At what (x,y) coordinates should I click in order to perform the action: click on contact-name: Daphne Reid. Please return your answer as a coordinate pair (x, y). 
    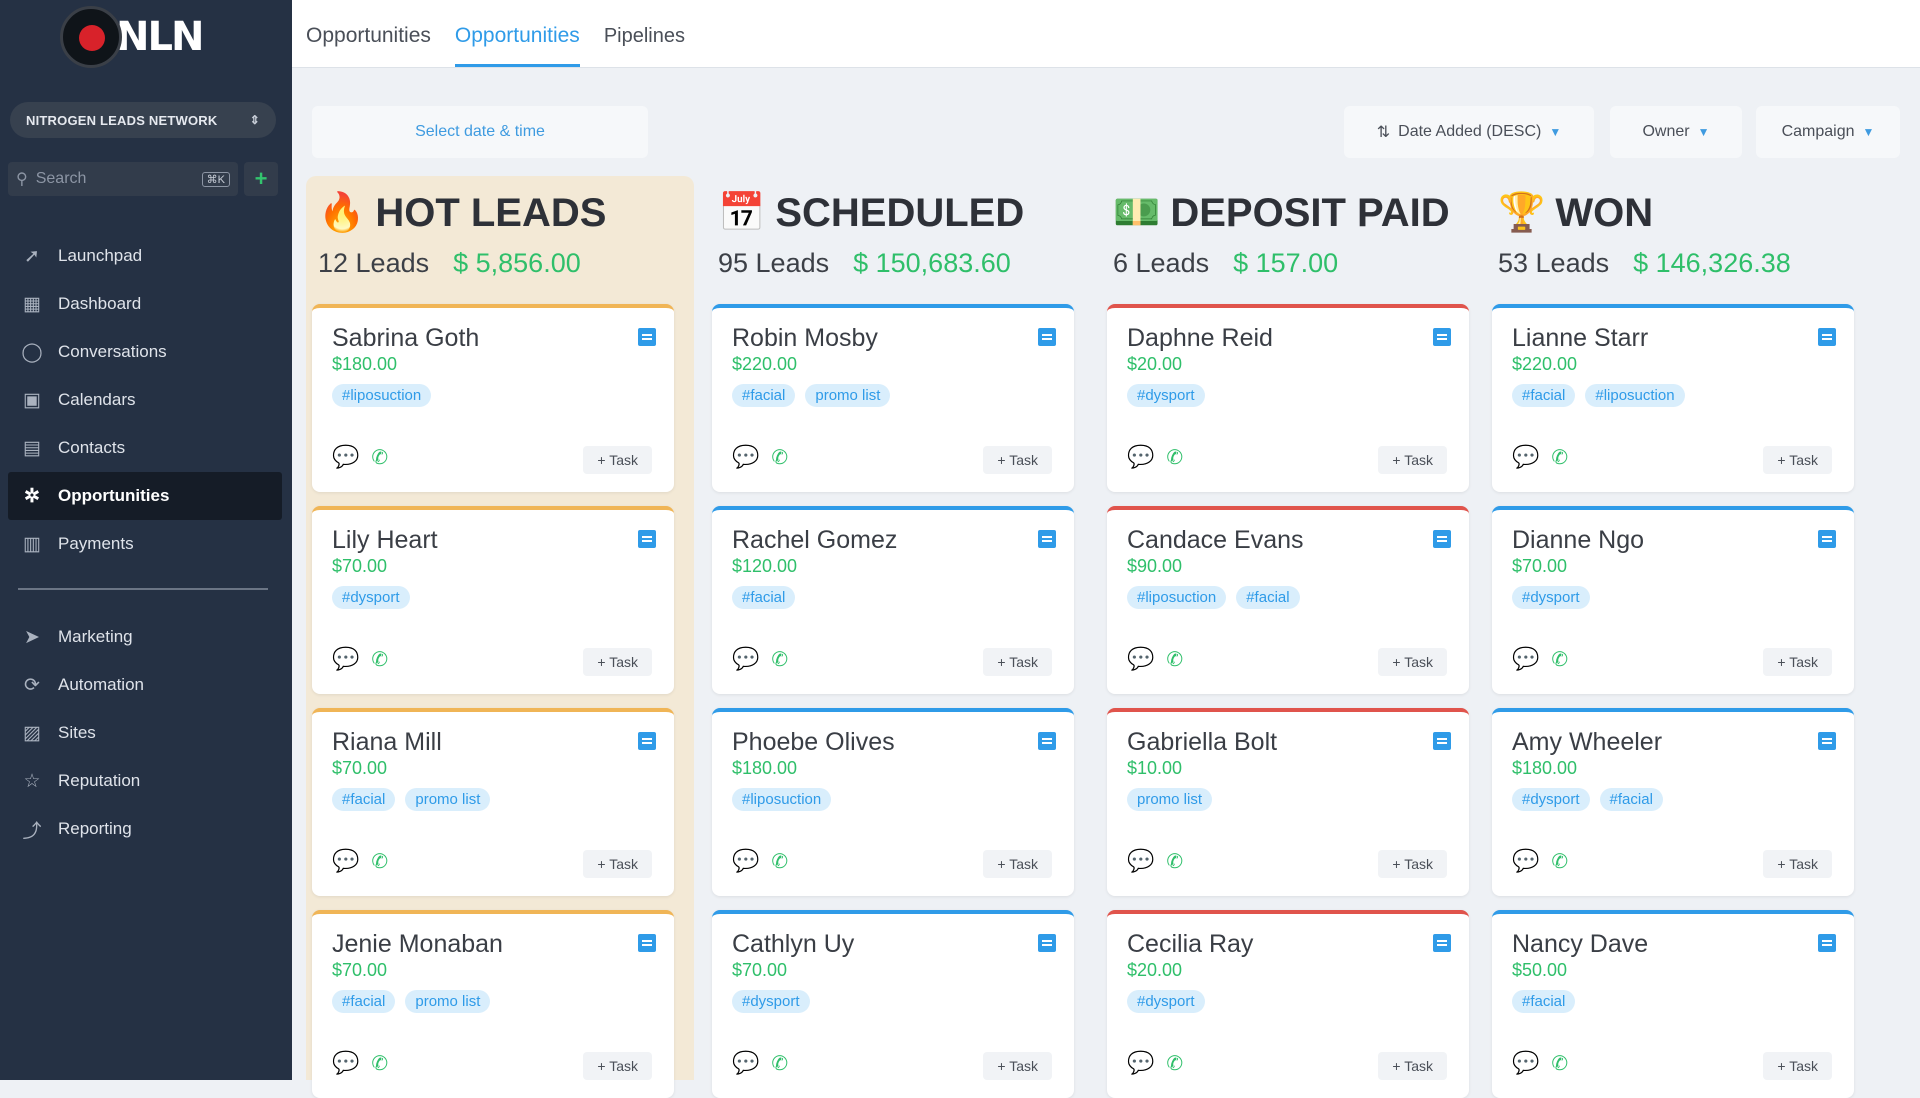
    Looking at the image, I should click on (1200, 338).